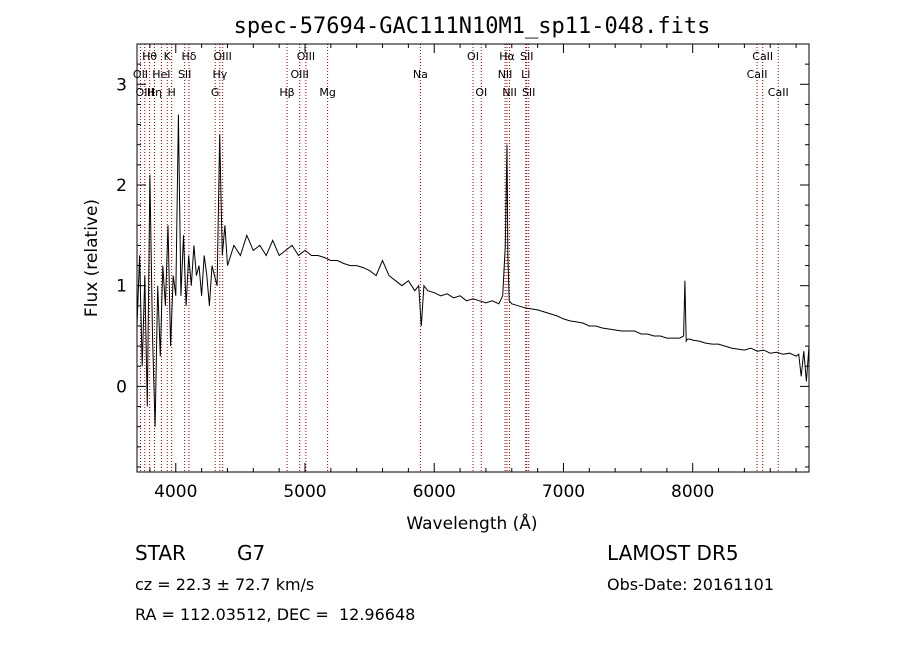 The image size is (900, 649). What do you see at coordinates (286, 92) in the screenshot?
I see `line-marker-label-12: Hβ` at bounding box center [286, 92].